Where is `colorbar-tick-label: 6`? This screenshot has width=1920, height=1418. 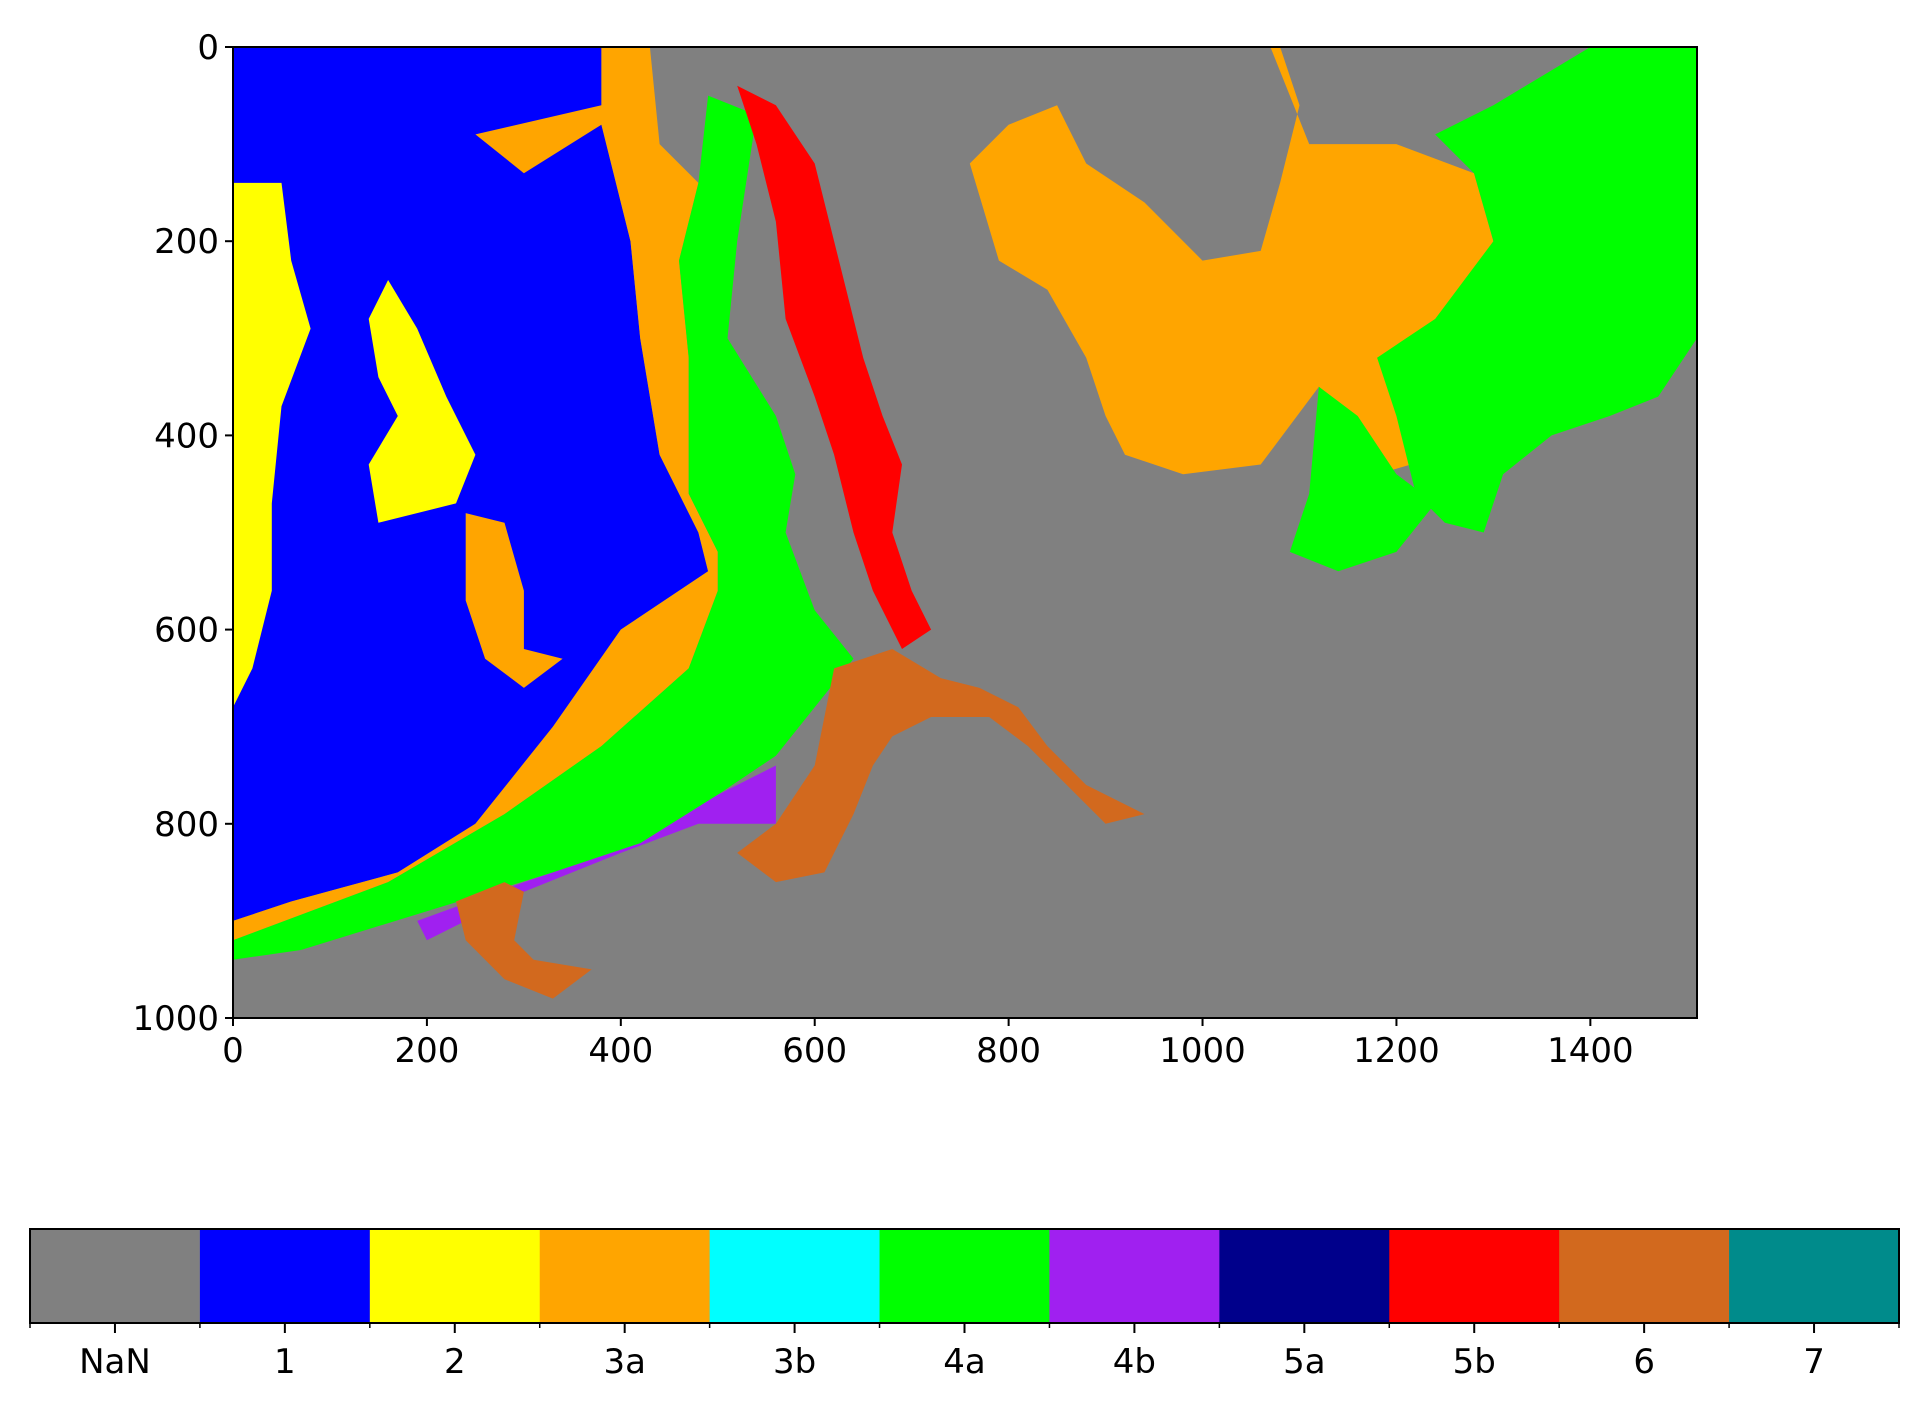
colorbar-tick-label: 6 is located at coordinates (1644, 1362).